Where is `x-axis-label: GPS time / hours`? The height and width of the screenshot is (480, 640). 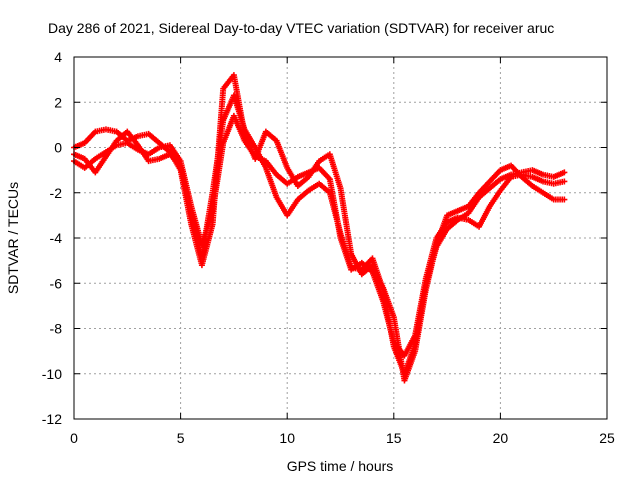
x-axis-label: GPS time / hours is located at coordinates (340, 466).